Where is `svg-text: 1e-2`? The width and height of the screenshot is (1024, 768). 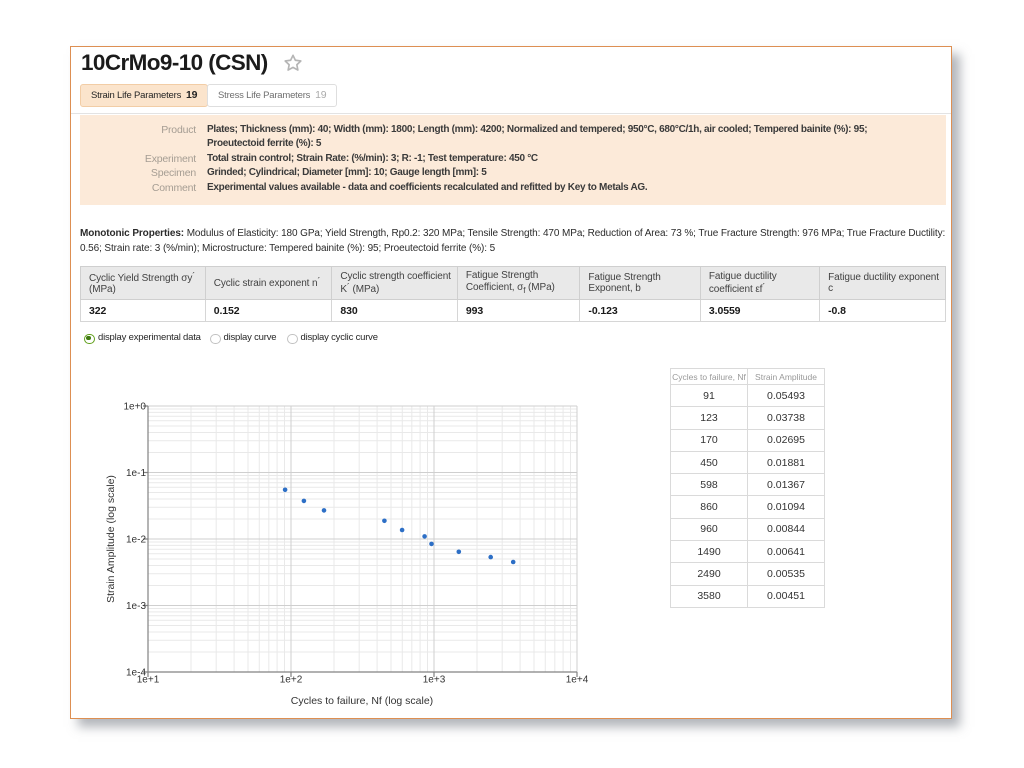 svg-text: 1e-2 is located at coordinates (136, 540).